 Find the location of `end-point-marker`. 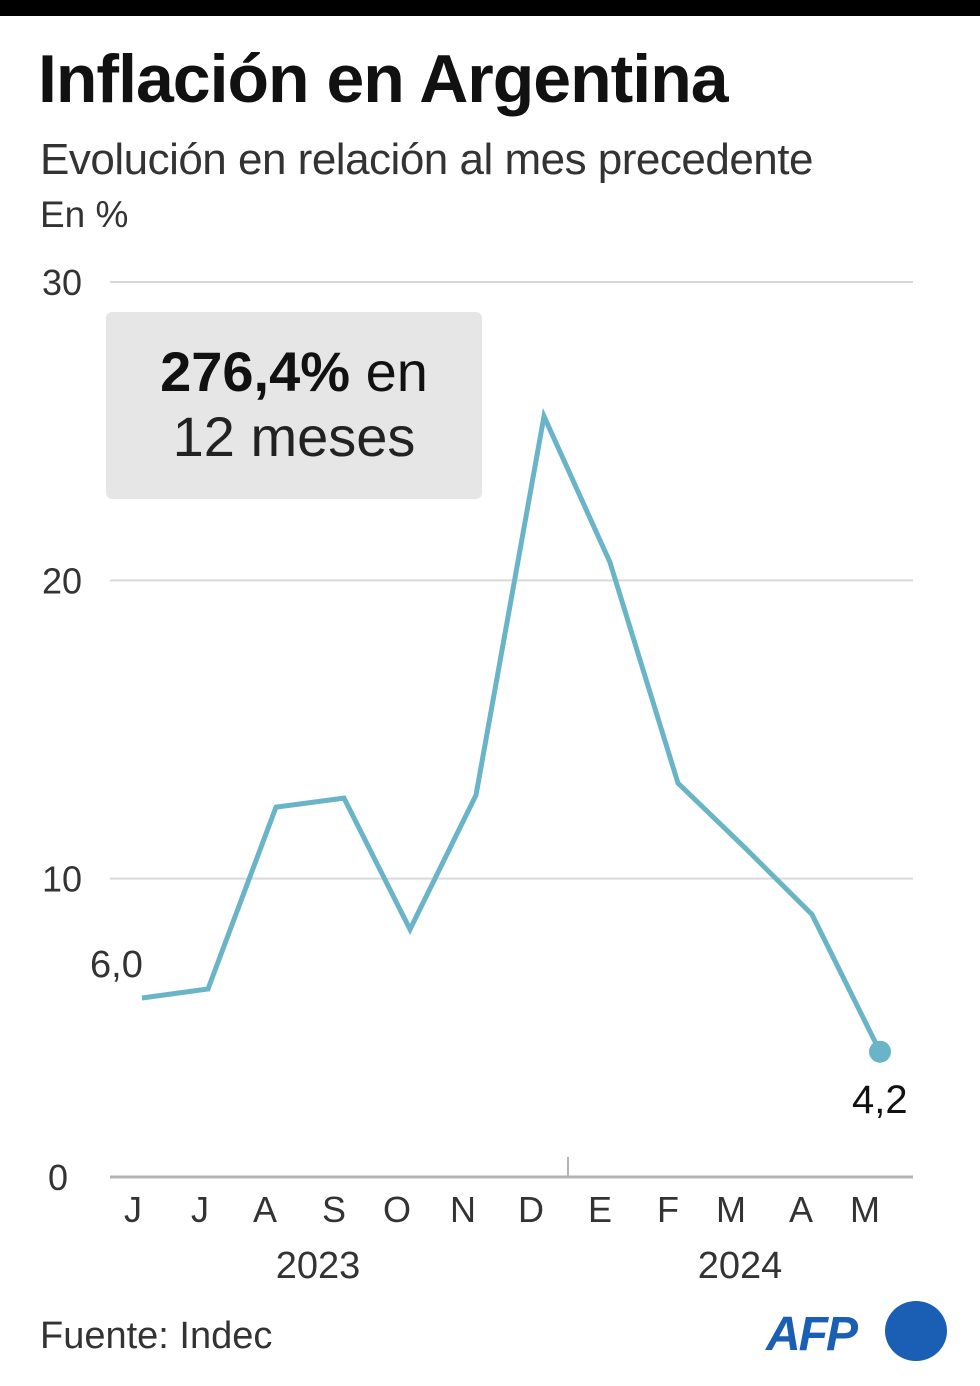

end-point-marker is located at coordinates (880, 1051).